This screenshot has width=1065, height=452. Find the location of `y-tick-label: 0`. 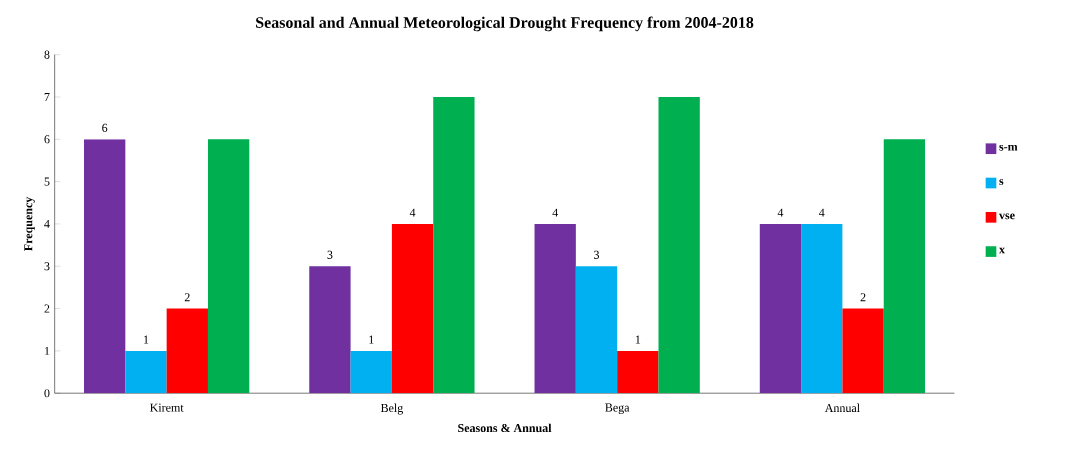

y-tick-label: 0 is located at coordinates (47, 393).